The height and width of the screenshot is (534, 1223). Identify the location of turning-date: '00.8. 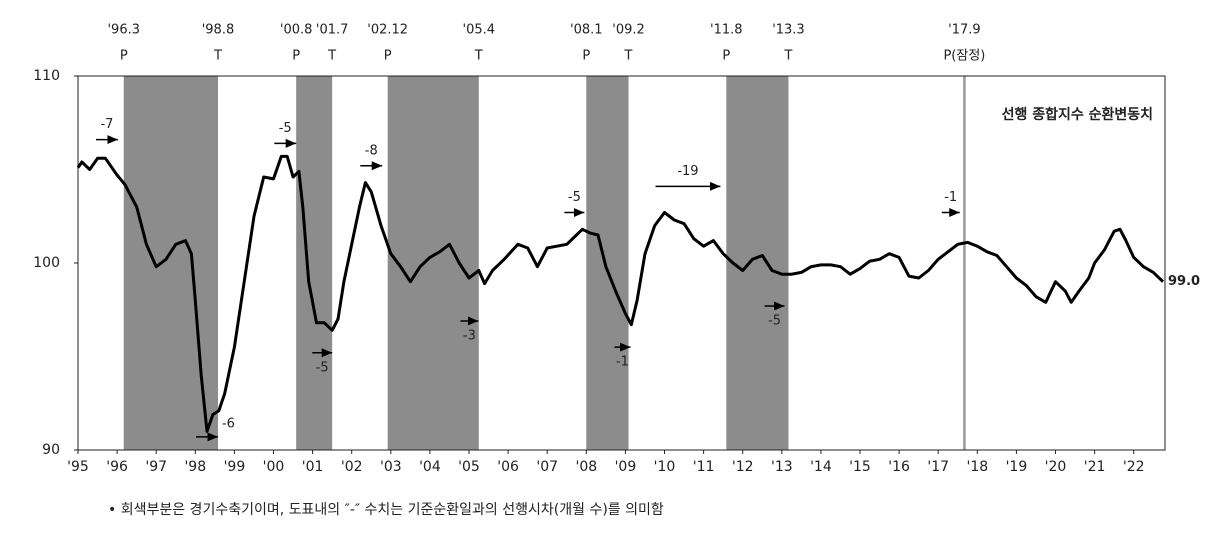
(296, 30).